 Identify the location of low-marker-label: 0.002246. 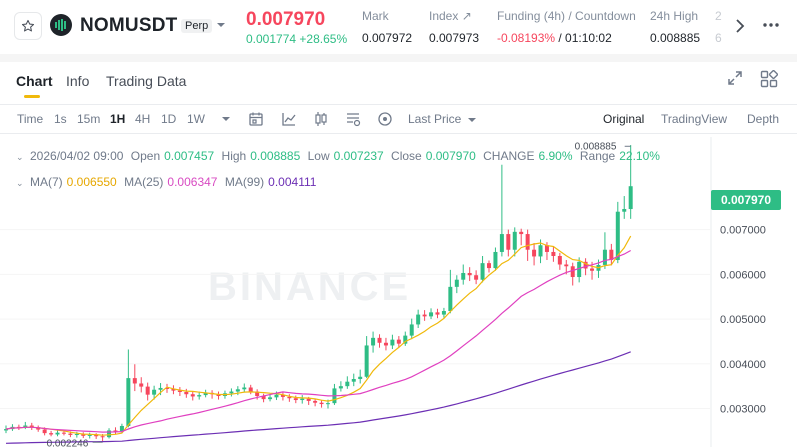
(68, 442).